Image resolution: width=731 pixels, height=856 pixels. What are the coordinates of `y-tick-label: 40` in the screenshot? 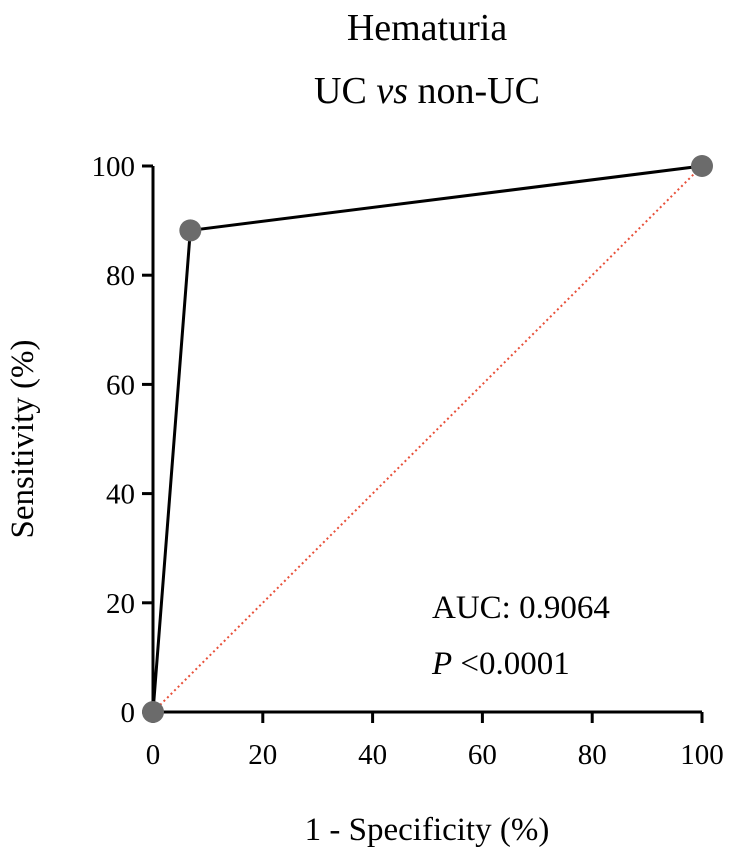 It's located at (120, 495).